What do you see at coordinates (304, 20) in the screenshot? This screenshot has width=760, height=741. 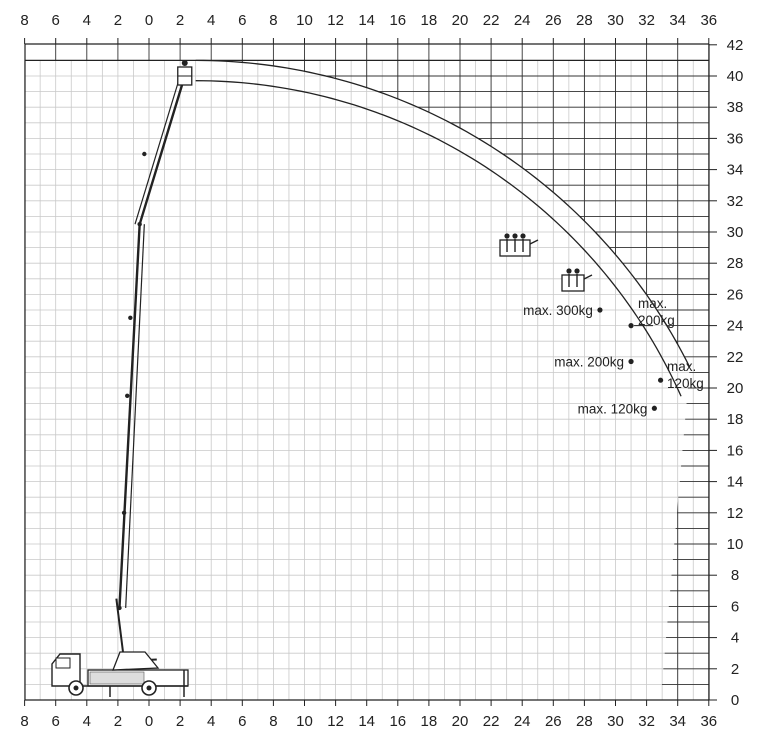 I see `x-tick-label-top: 10` at bounding box center [304, 20].